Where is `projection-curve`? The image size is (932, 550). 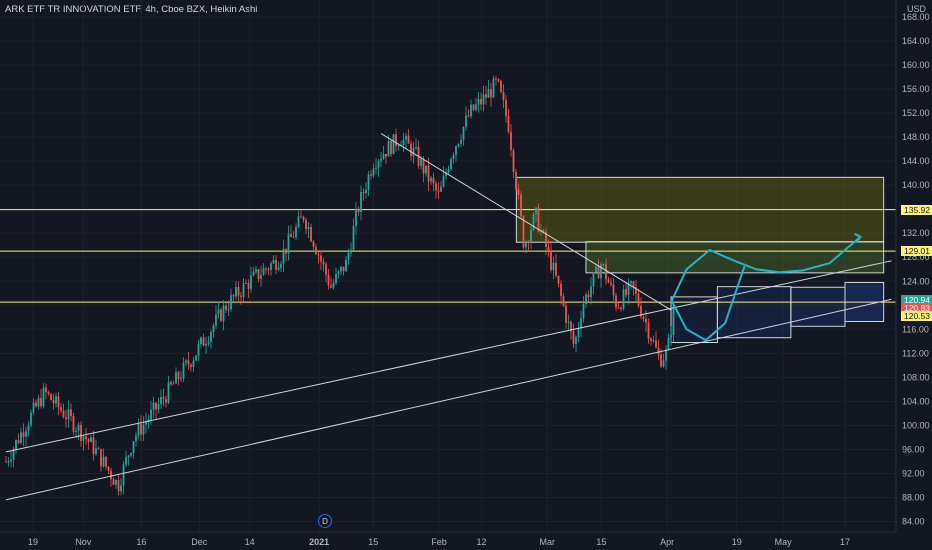
projection-curve is located at coordinates (766, 269).